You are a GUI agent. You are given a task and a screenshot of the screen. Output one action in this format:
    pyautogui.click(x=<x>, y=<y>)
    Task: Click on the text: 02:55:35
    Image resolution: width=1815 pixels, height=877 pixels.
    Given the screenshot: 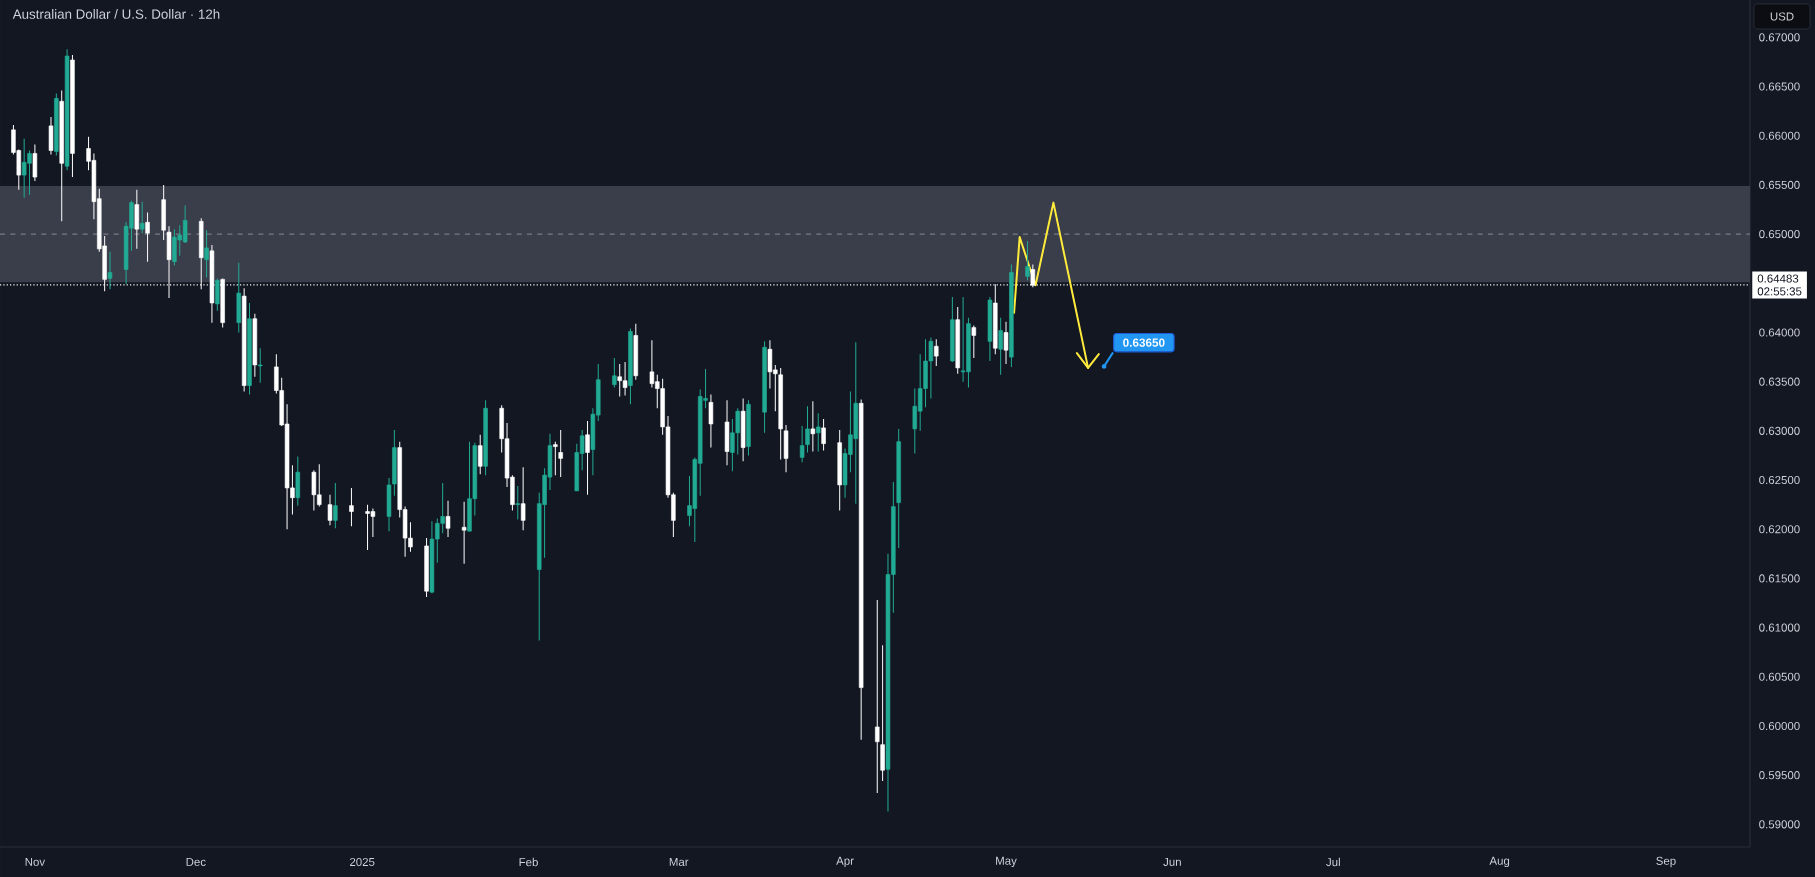 What is the action you would take?
    pyautogui.click(x=1779, y=291)
    